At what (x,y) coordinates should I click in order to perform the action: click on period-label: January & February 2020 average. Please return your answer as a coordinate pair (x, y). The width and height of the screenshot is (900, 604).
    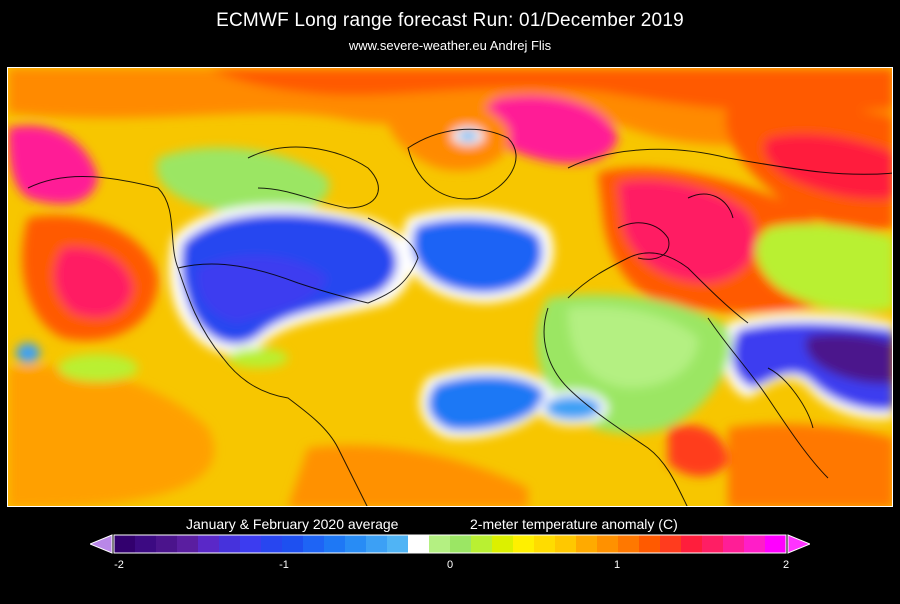
    Looking at the image, I should click on (292, 524).